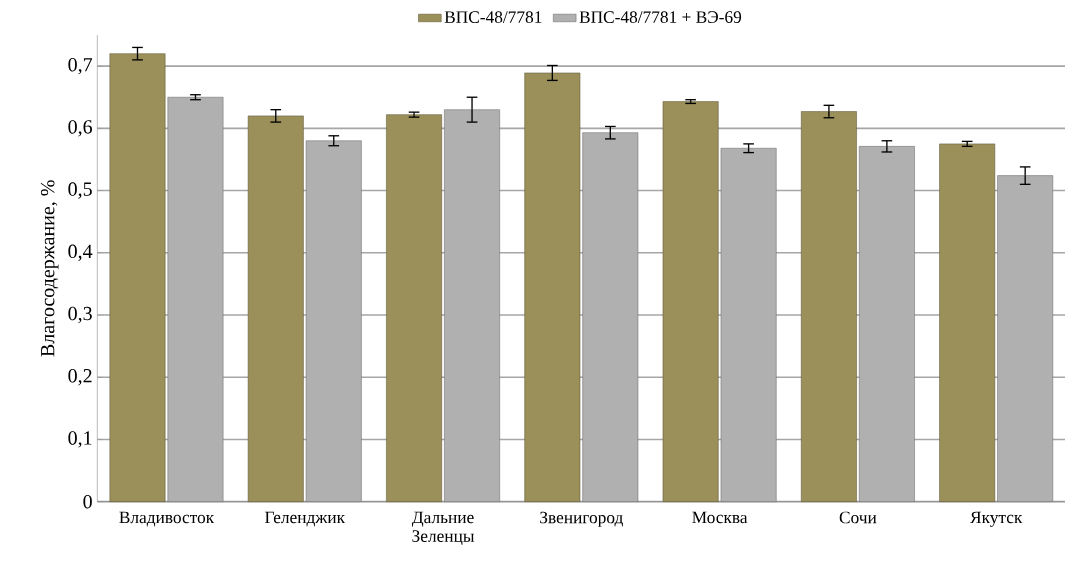 Image resolution: width=1065 pixels, height=563 pixels. Describe the element at coordinates (858, 517) in the screenshot. I see `x-tick-label: Сочи` at that location.